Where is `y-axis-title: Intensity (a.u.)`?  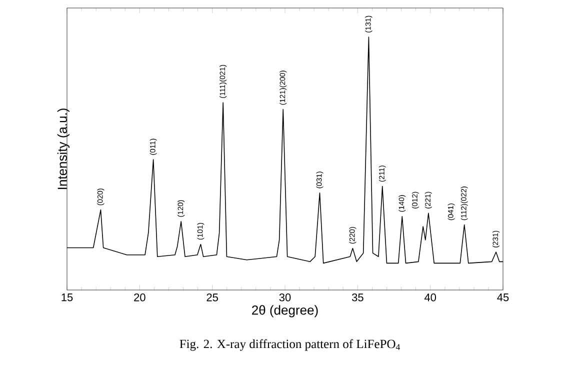
y-axis-title: Intensity (a.u.) is located at coordinates (63, 148).